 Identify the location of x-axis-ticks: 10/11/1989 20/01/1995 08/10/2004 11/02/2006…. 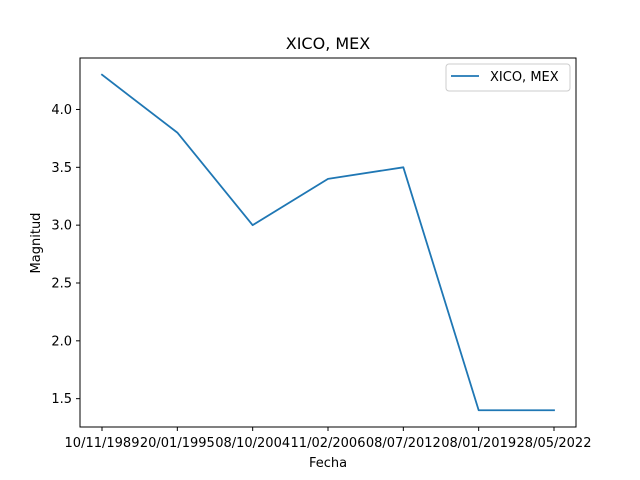
(328, 439).